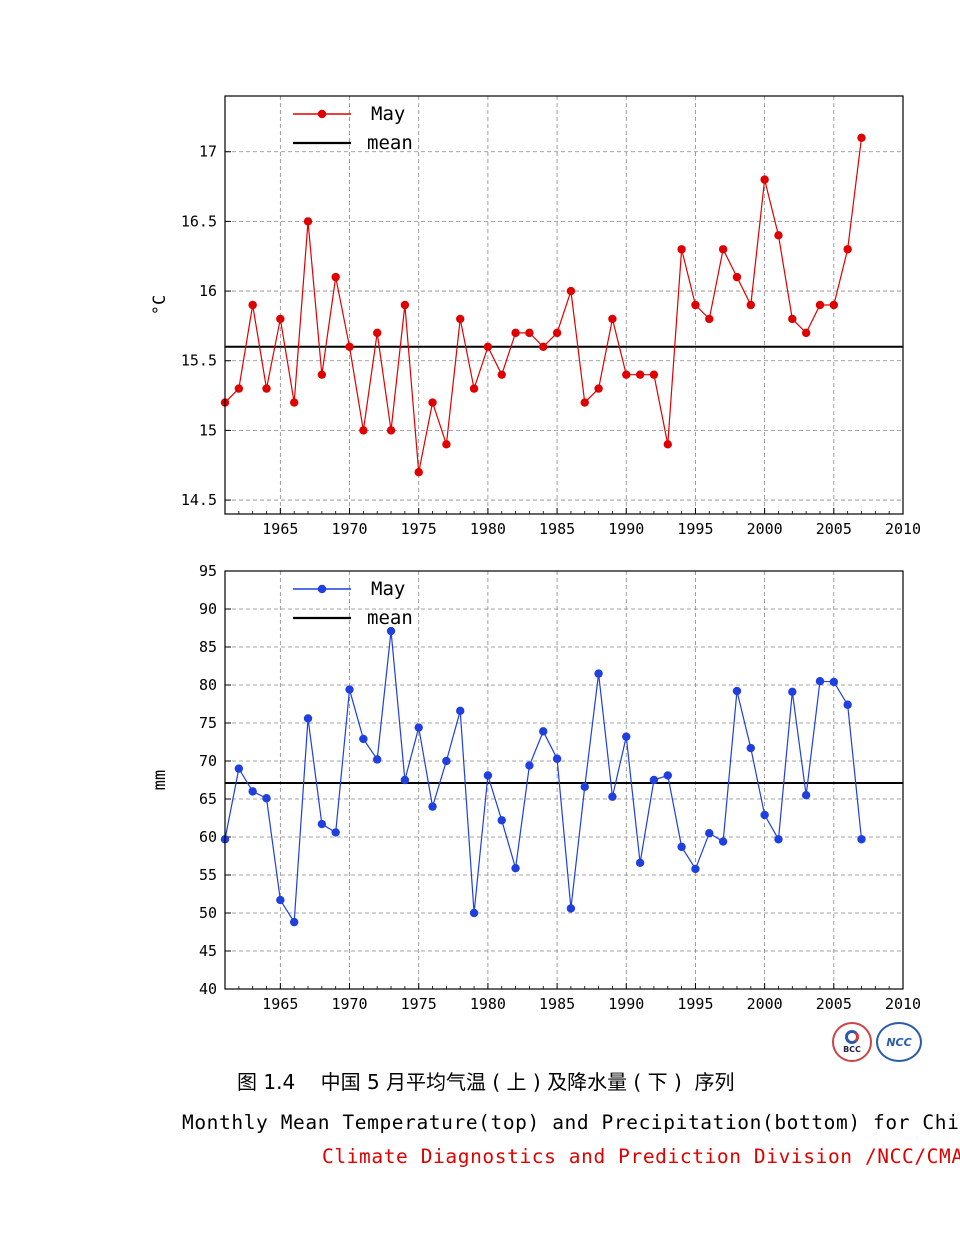 The image size is (960, 1243). I want to click on bcc-logo: BCC, so click(852, 1042).